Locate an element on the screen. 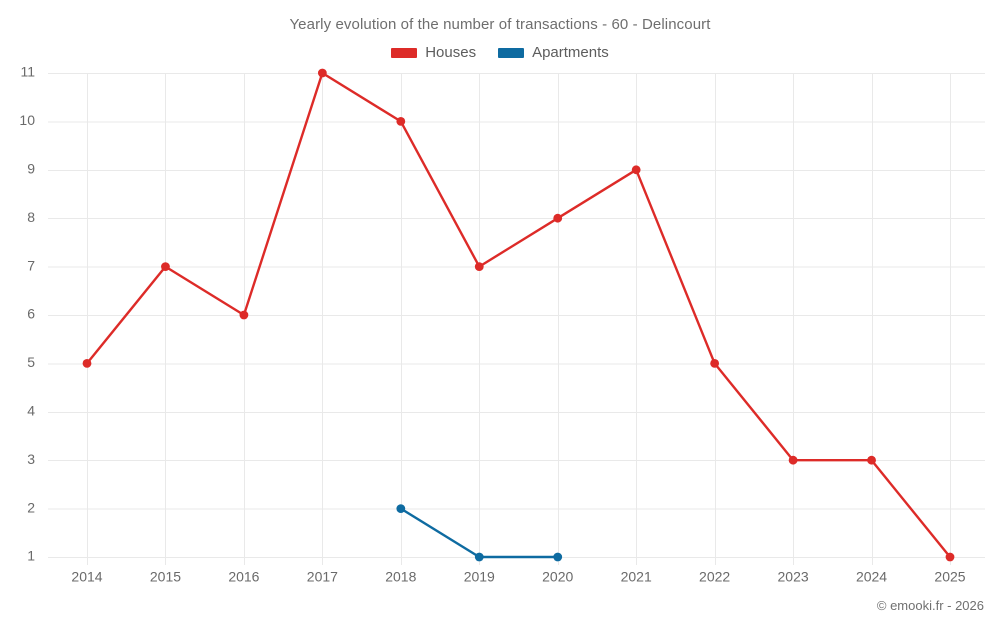 Image resolution: width=1000 pixels, height=625 pixels. x-tick-label: 2021 is located at coordinates (636, 576).